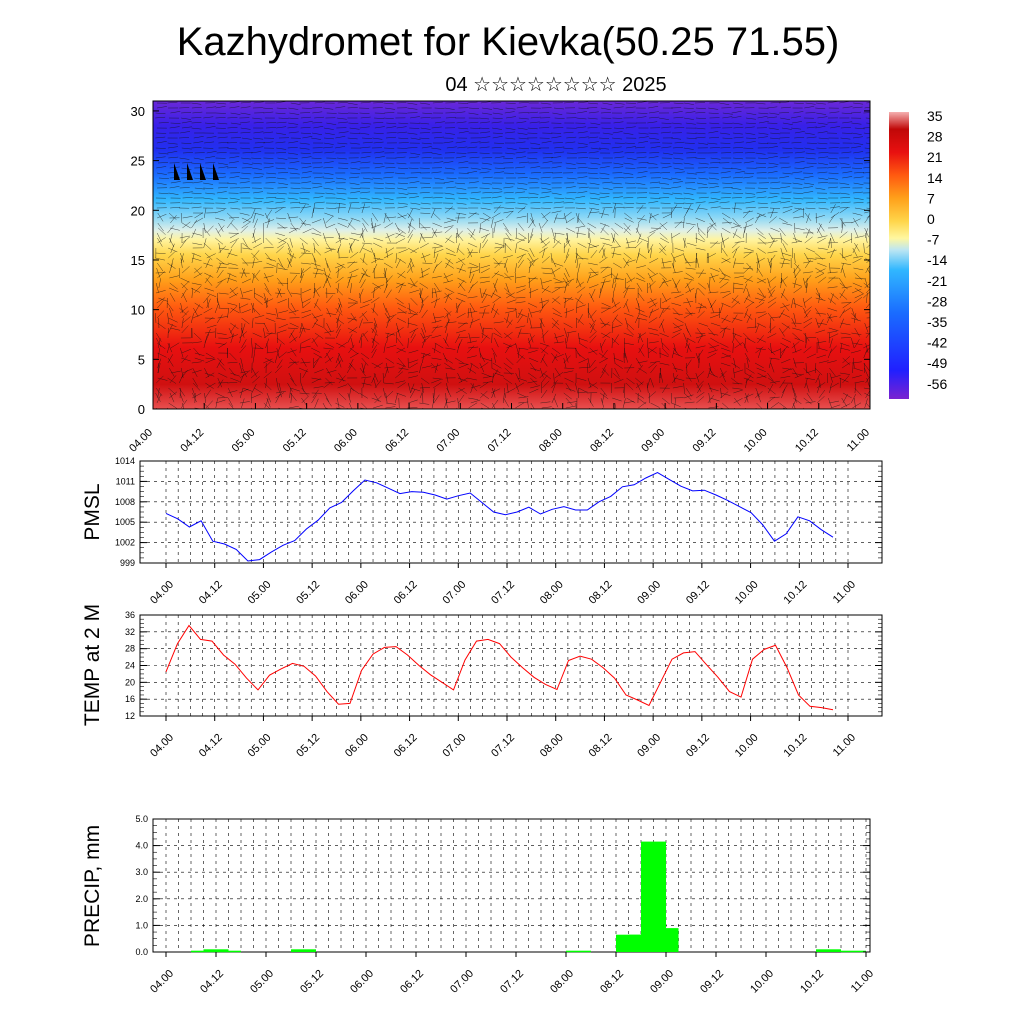 Image resolution: width=1024 pixels, height=1024 pixels. I want to click on y-tick-label: 999, so click(127, 563).